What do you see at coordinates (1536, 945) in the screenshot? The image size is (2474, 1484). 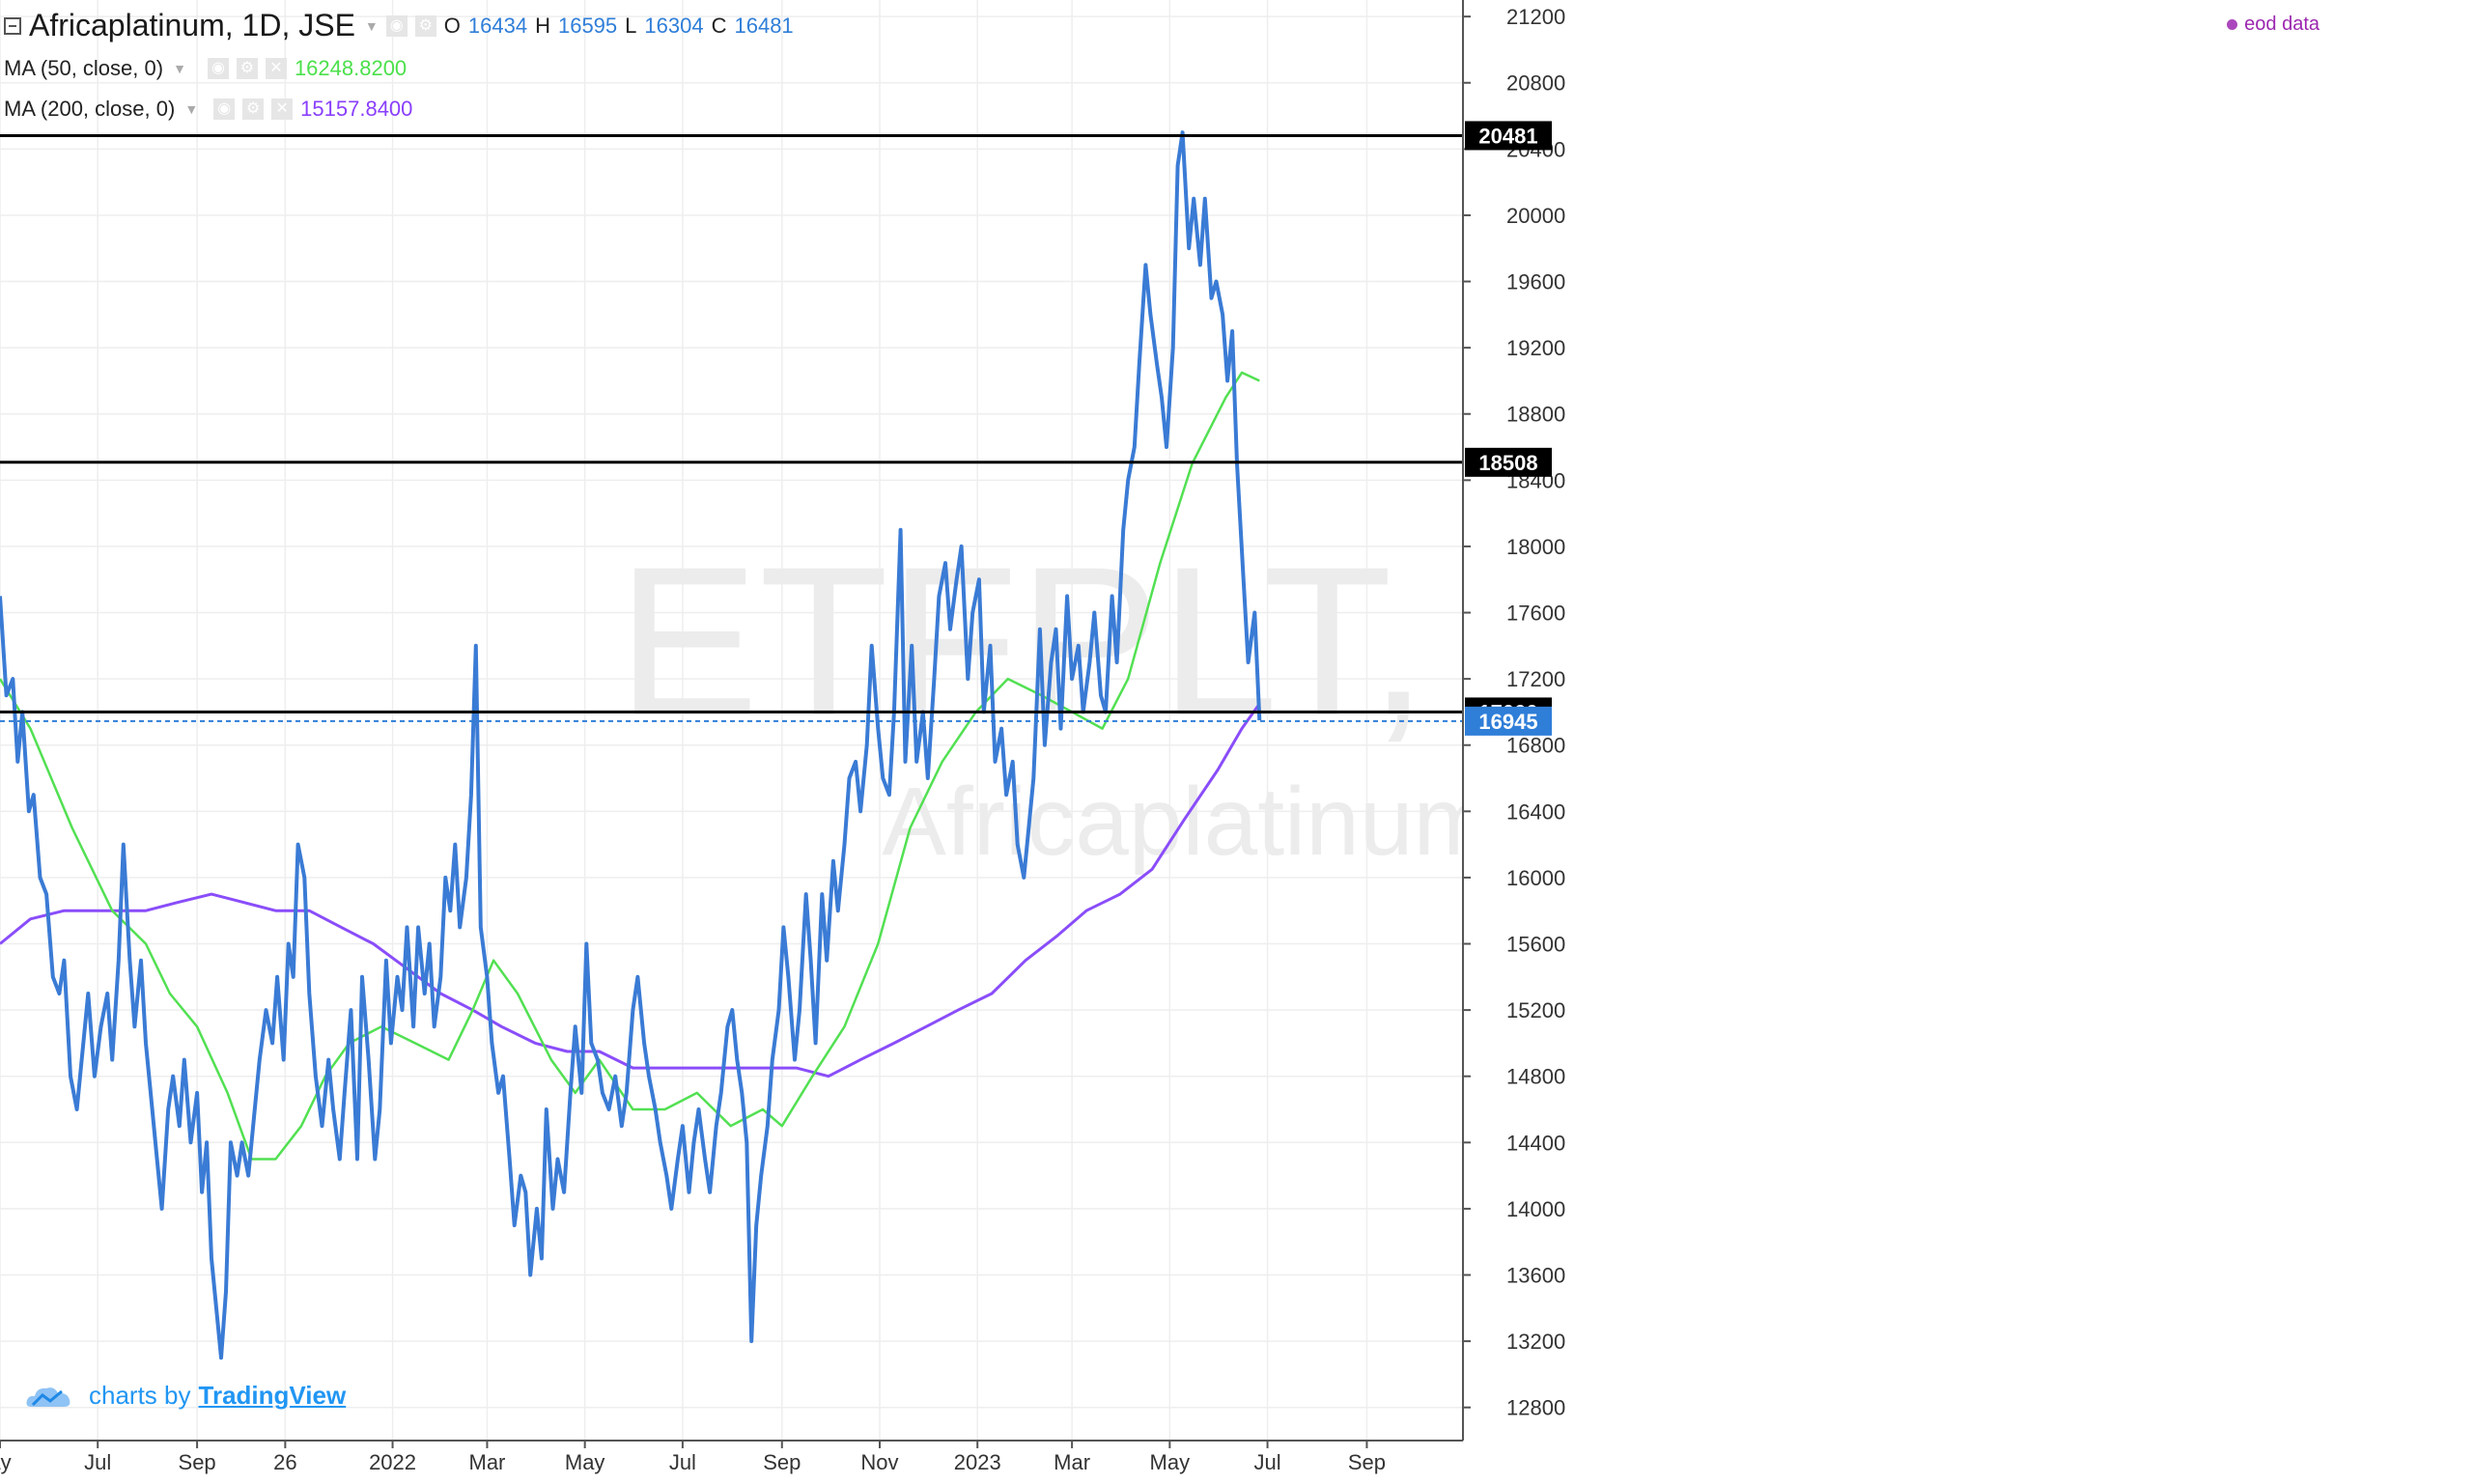 I see `y-tick-label: 15600` at bounding box center [1536, 945].